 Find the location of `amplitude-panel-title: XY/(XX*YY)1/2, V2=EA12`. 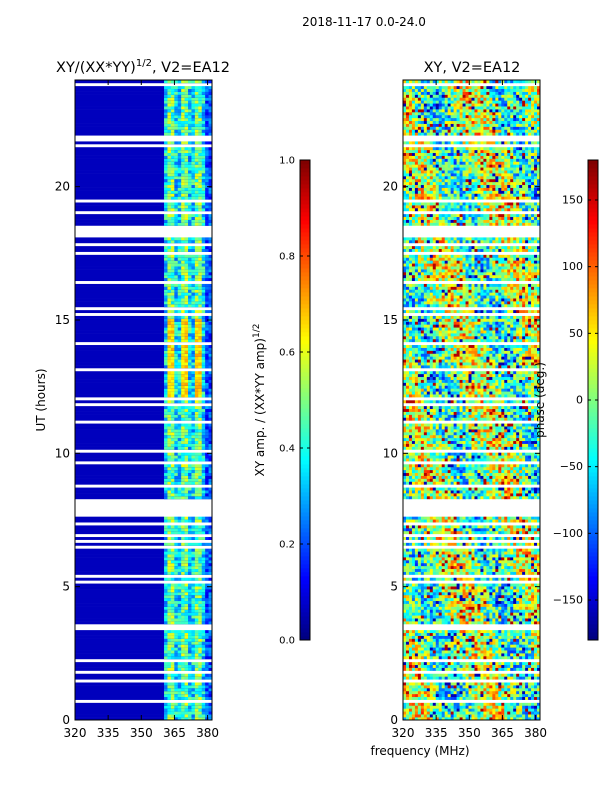

amplitude-panel-title: XY/(XX*YY)1/2, V2=EA12 is located at coordinates (143, 67).